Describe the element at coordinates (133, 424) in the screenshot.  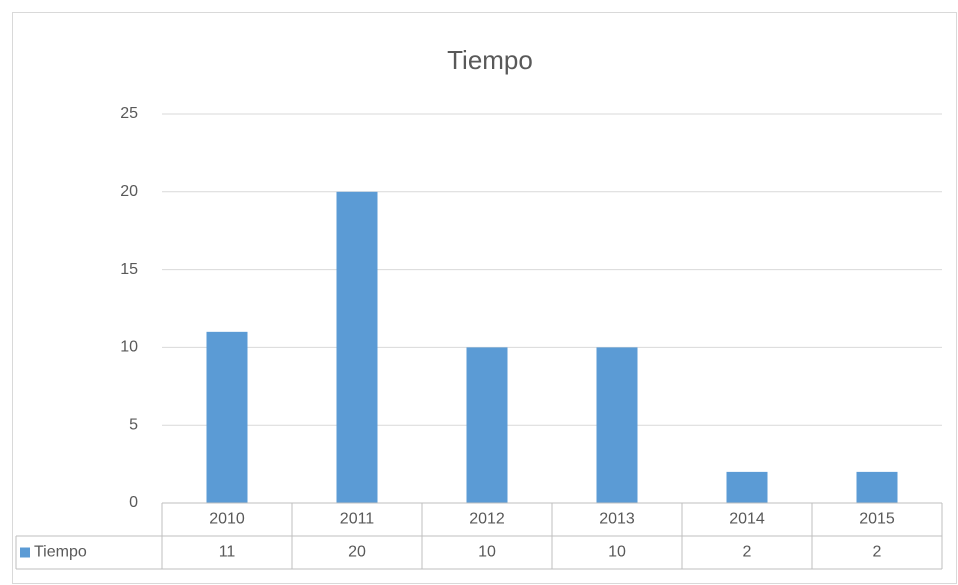
I see `y-tick-label: 5` at that location.